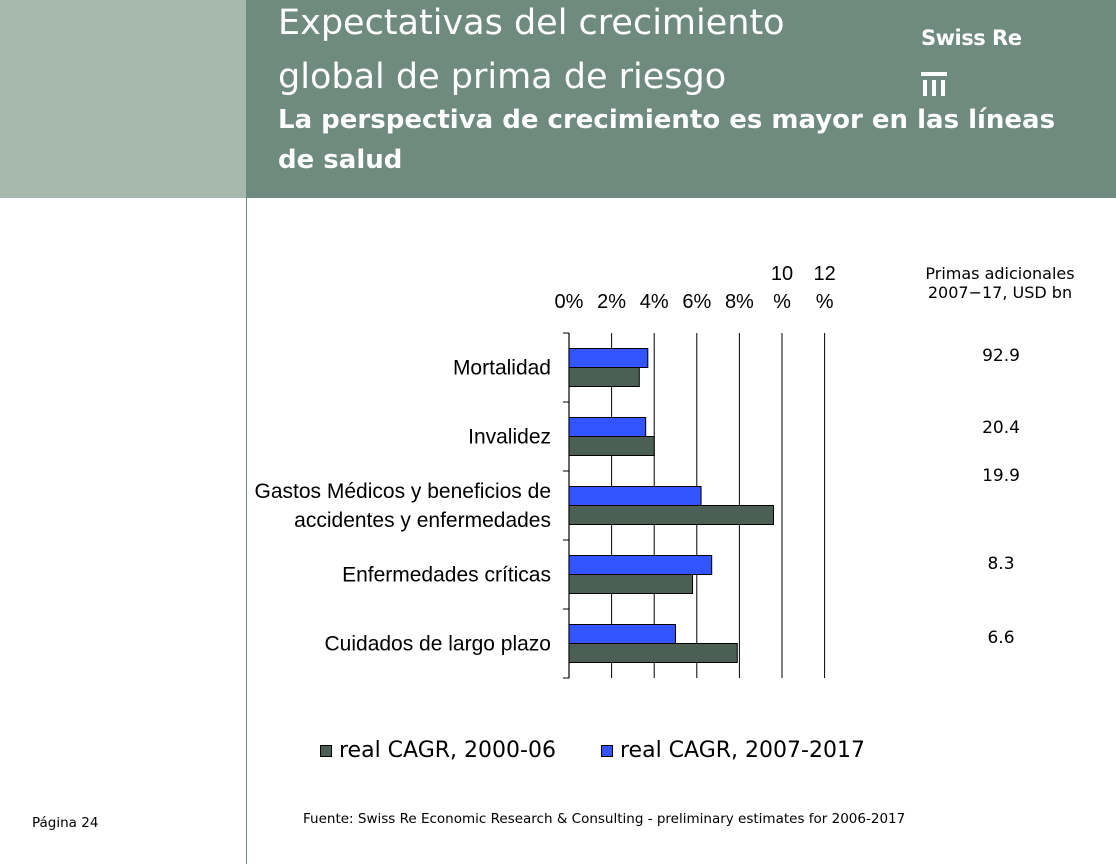  I want to click on x-tick-label-6-1: %, so click(825, 302).